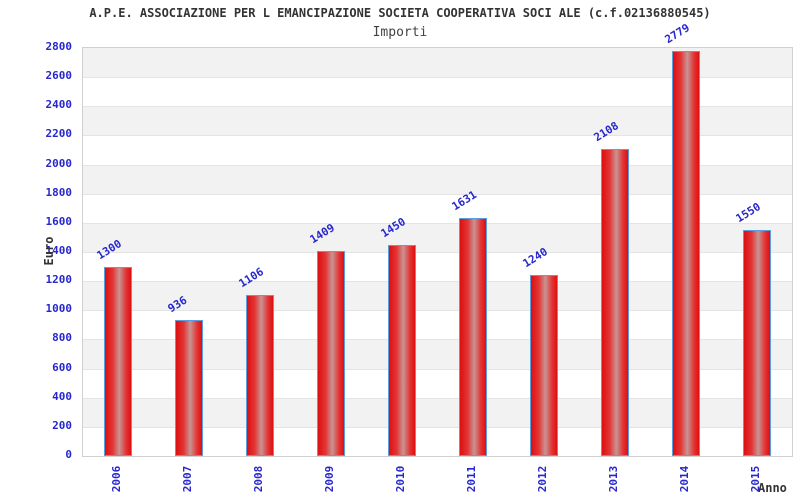 Image resolution: width=800 pixels, height=500 pixels. I want to click on x-axis-tick-label: 2011, so click(471, 479).